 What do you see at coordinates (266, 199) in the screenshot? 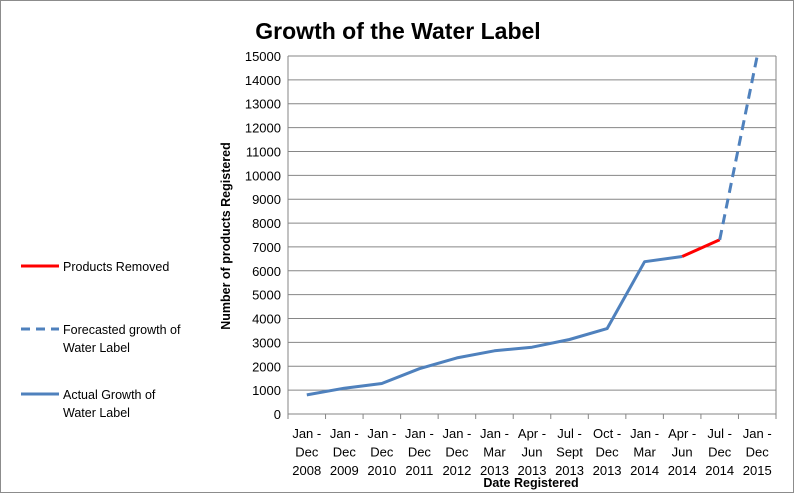
I see `y-tick-label: 9000` at bounding box center [266, 199].